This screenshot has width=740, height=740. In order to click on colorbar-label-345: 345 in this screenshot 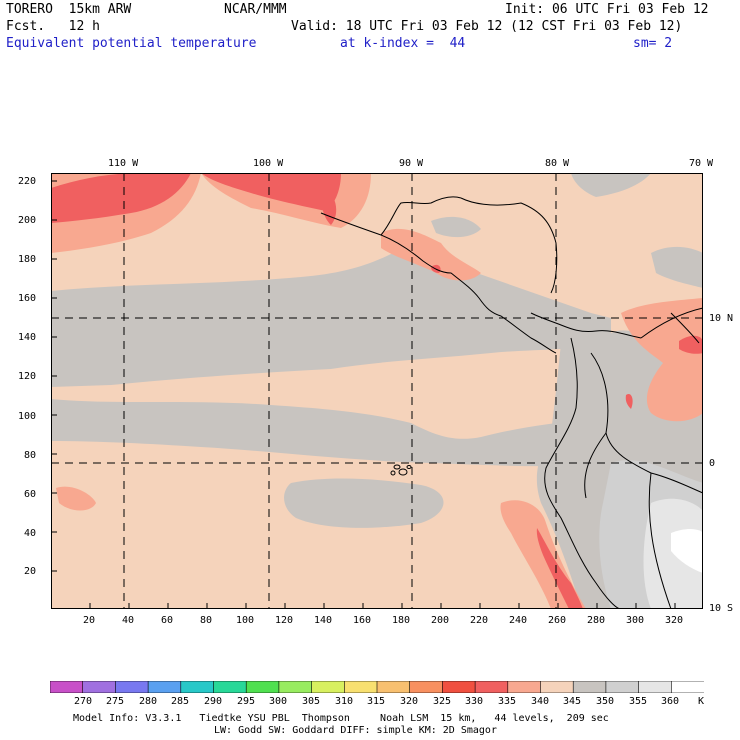, I will do `click(572, 701)`.